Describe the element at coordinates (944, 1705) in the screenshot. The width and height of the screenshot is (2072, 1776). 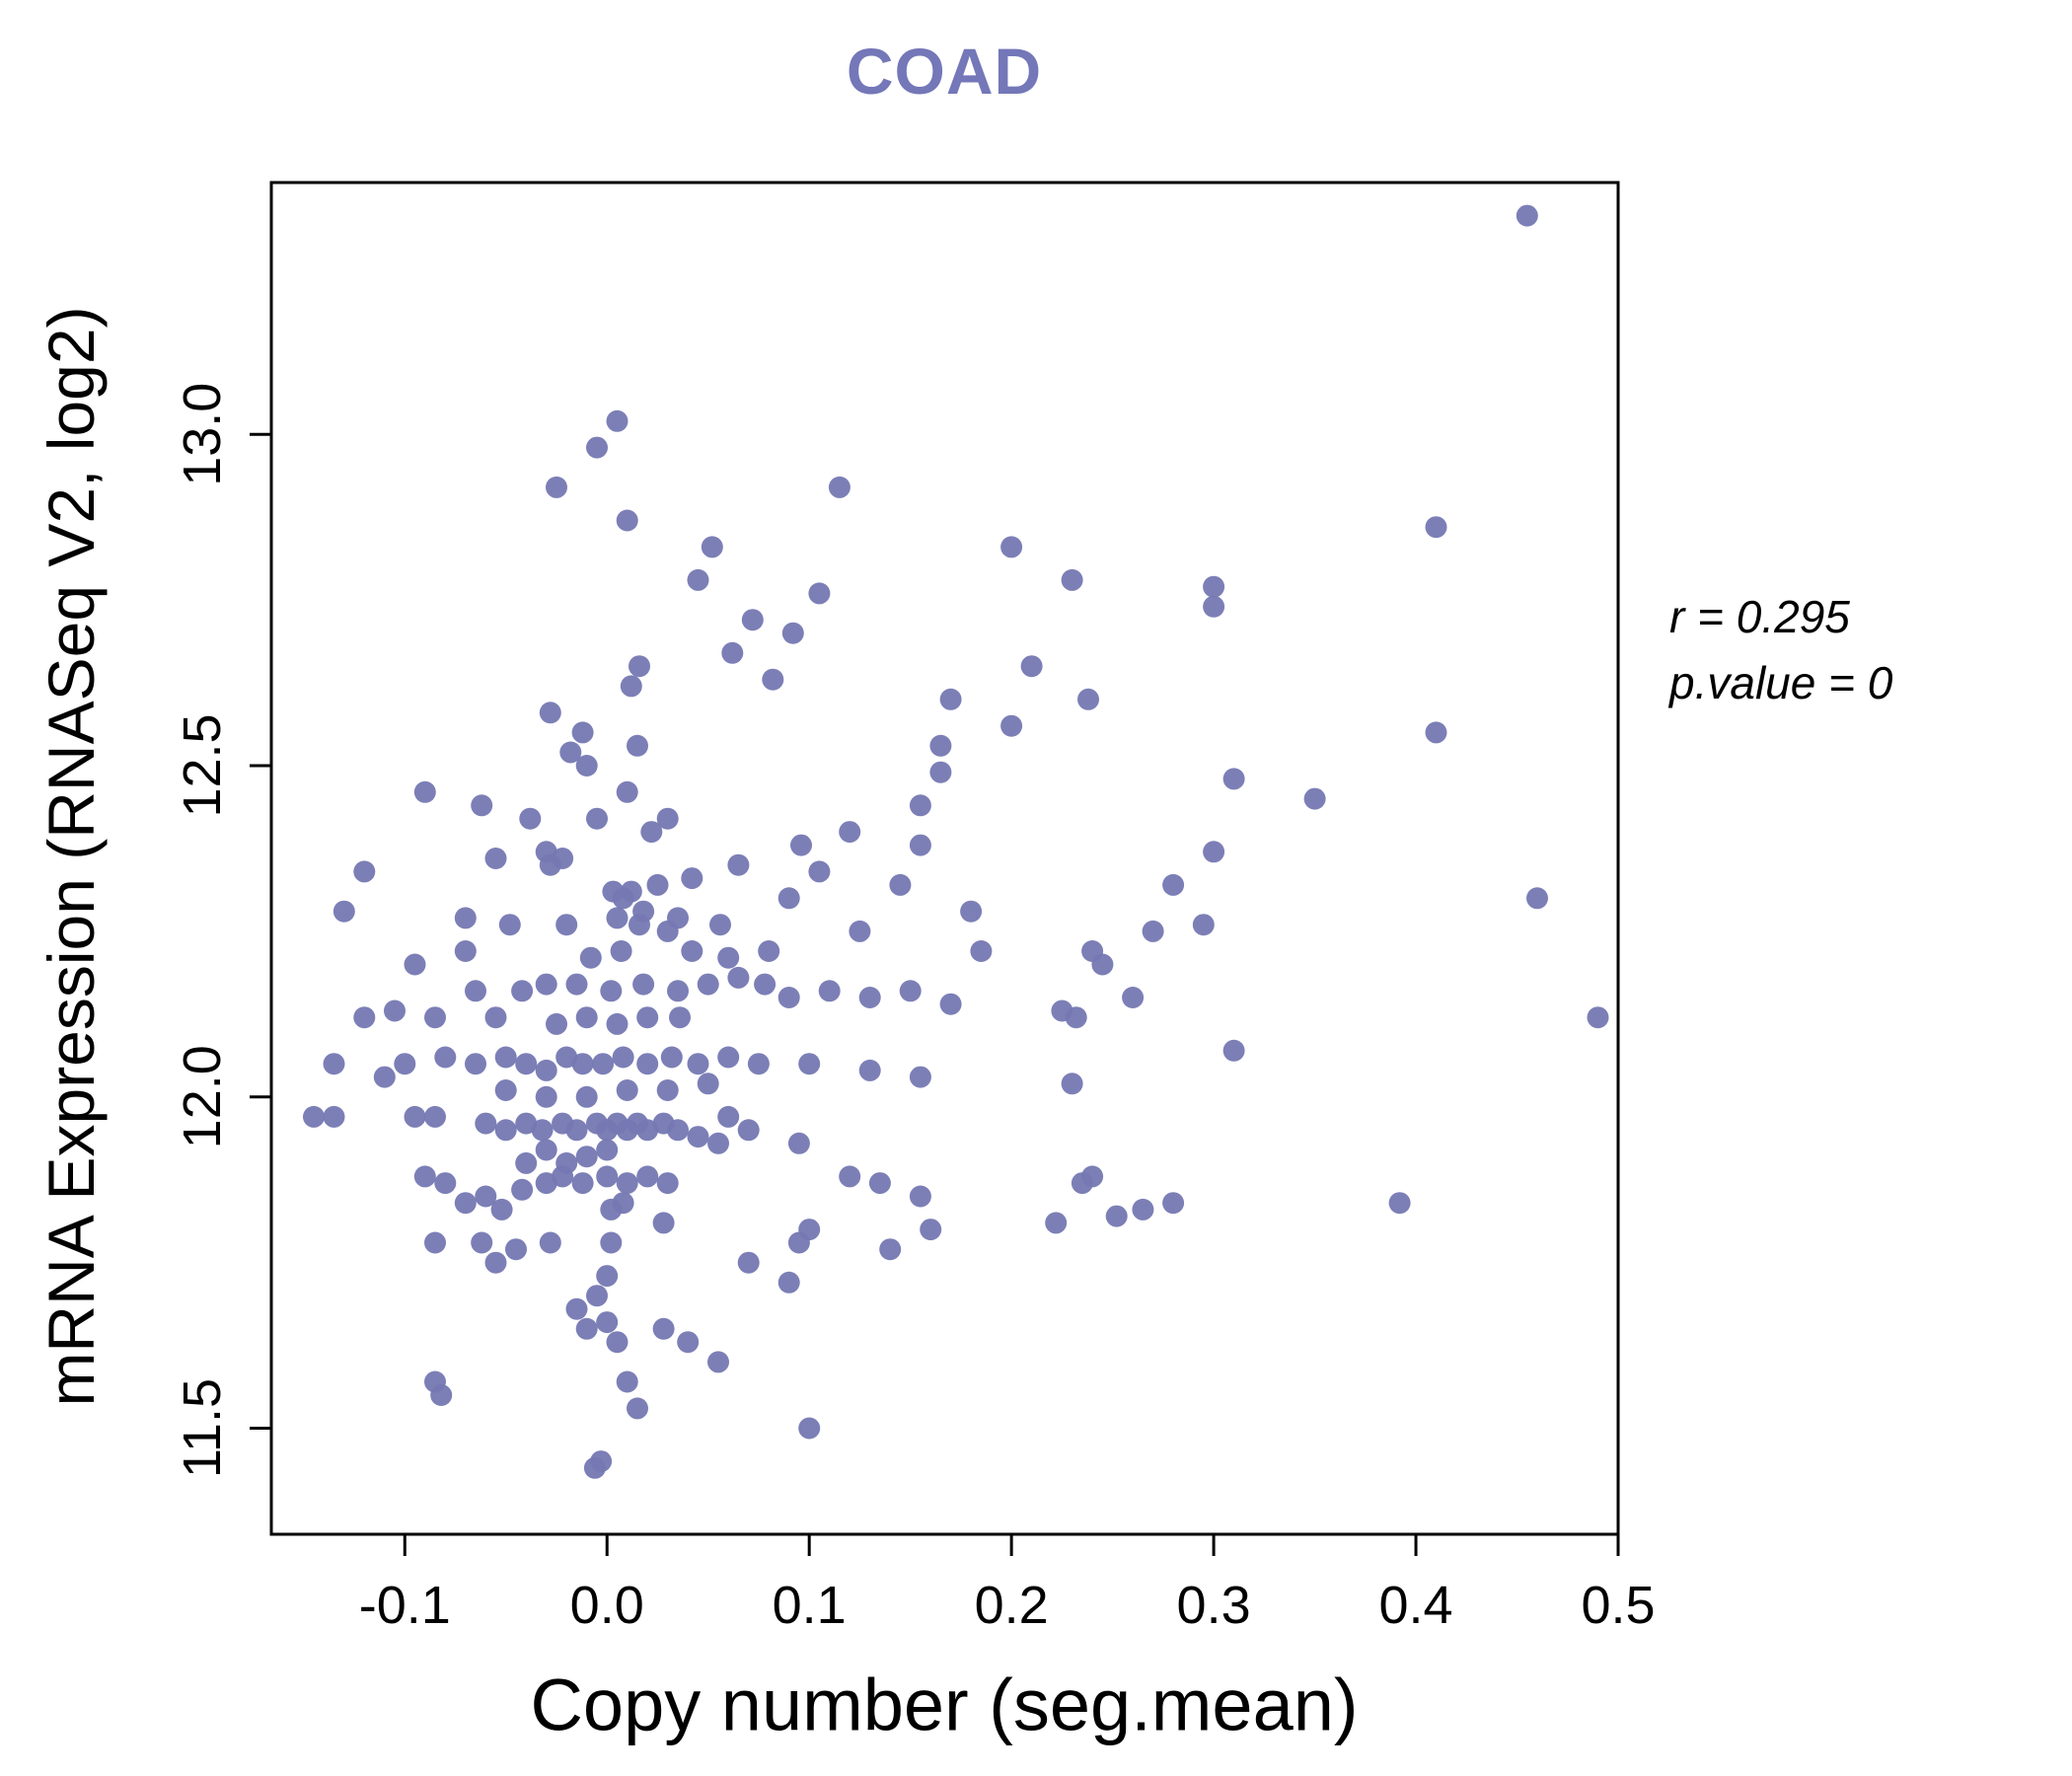
I see `x-axis-label: Copy number (seg.mean)` at that location.